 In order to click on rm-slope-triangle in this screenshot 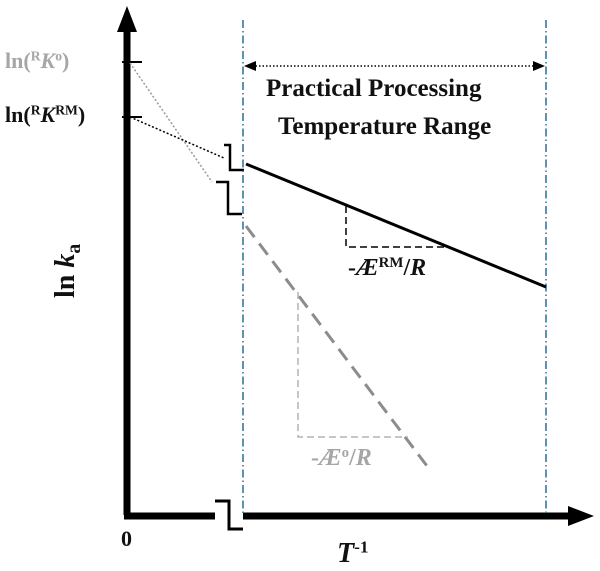, I will do `click(396, 227)`.